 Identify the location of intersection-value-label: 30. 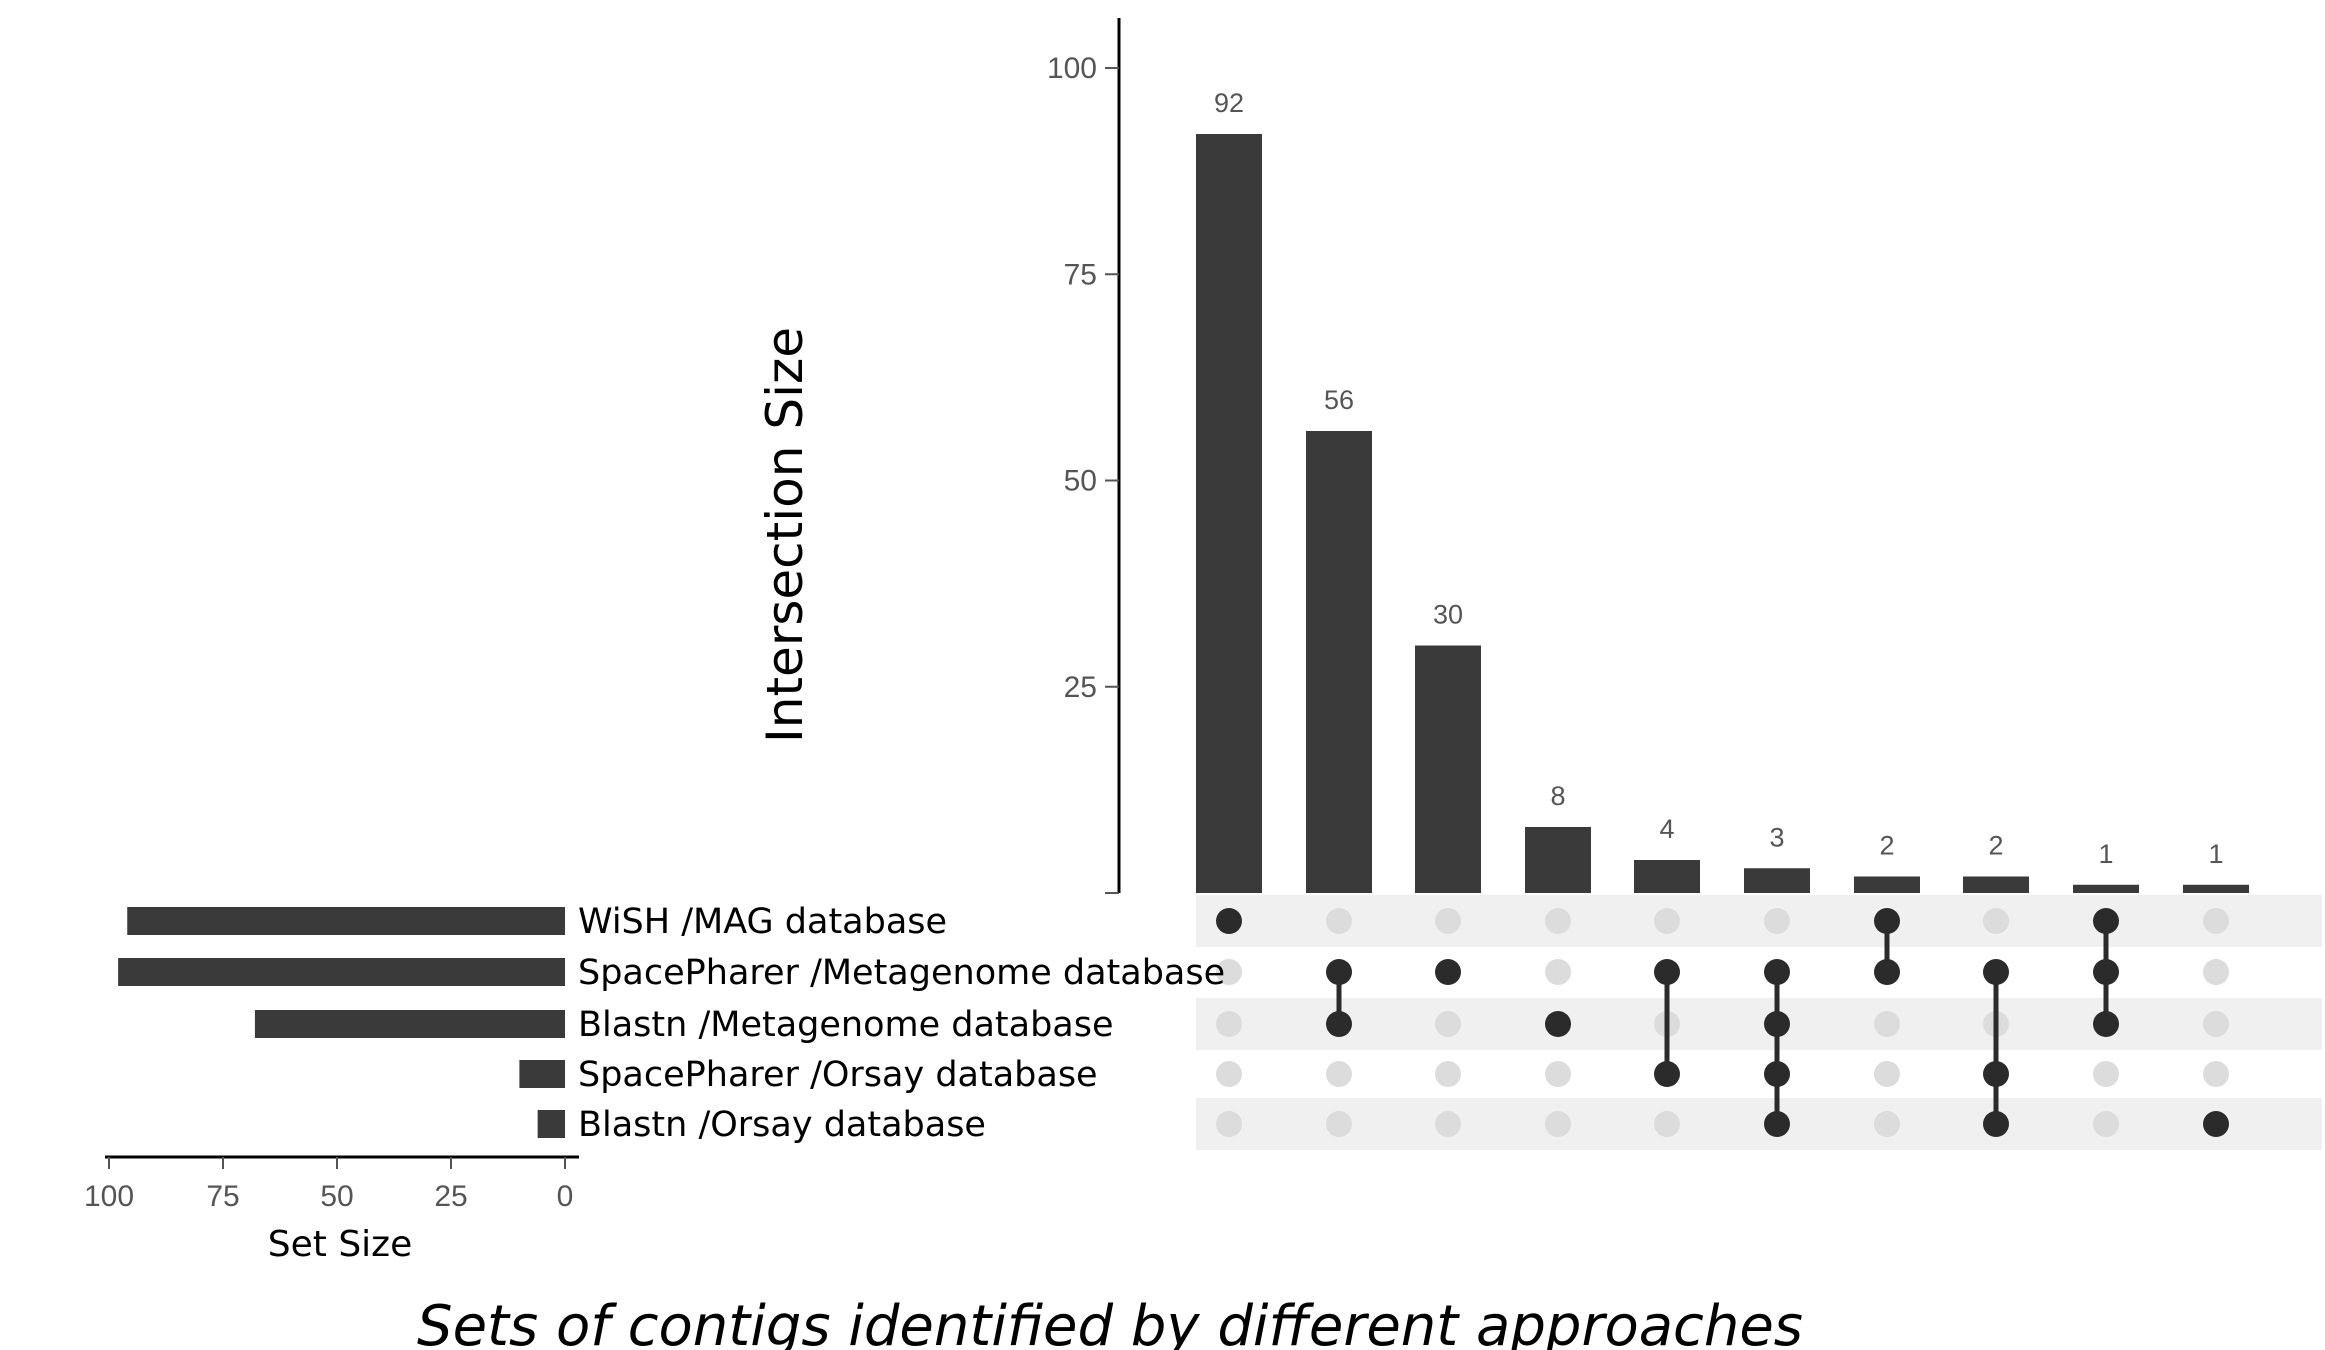
(1448, 615).